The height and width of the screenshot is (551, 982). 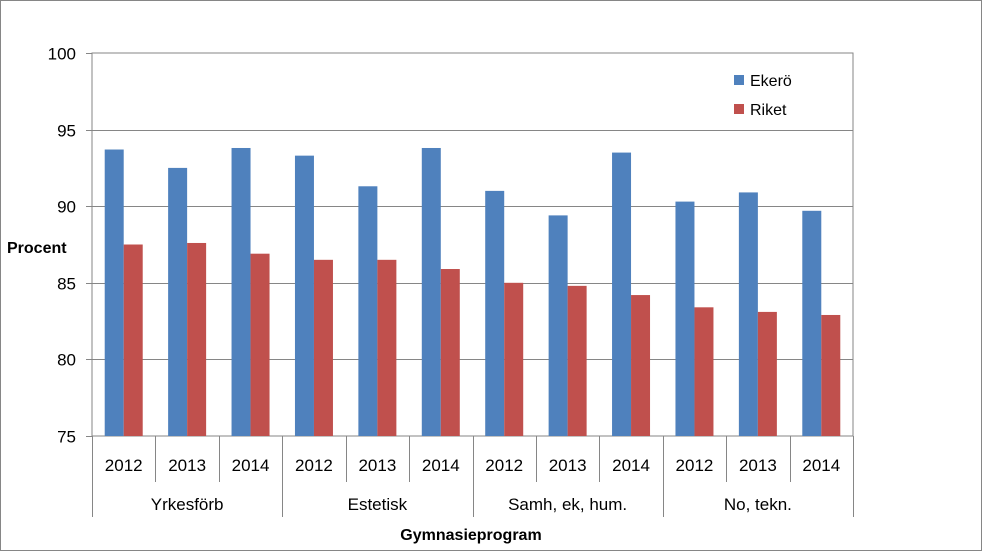 What do you see at coordinates (771, 81) in the screenshot?
I see `legend-label: Ekerö` at bounding box center [771, 81].